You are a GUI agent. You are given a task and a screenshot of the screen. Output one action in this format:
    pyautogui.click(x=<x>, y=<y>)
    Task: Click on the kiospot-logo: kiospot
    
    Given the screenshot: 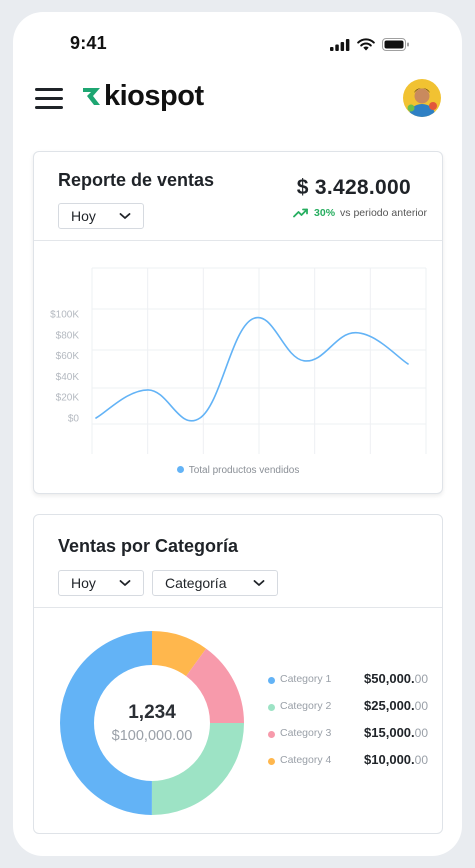 What is the action you would take?
    pyautogui.click(x=143, y=96)
    